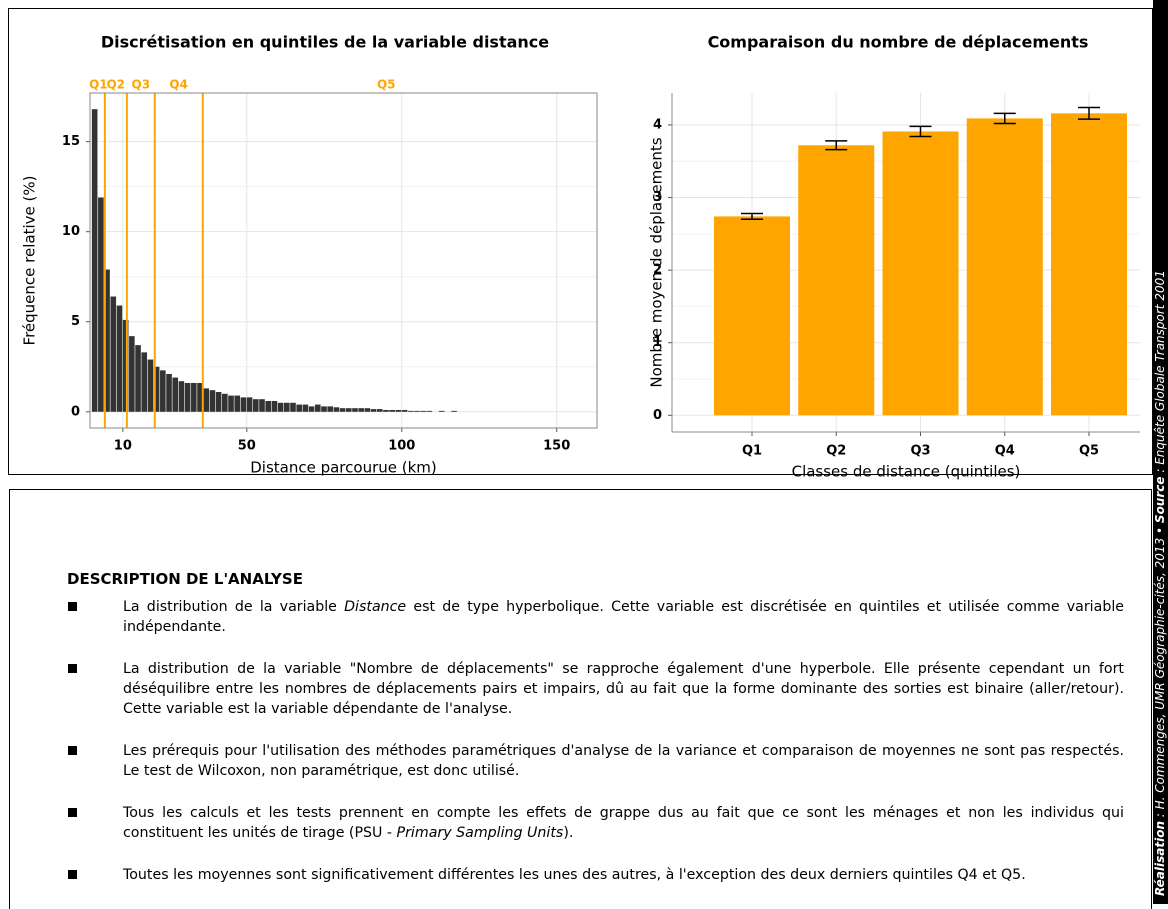 The image size is (1168, 909). I want to click on y-tick-label: 15, so click(71, 141).